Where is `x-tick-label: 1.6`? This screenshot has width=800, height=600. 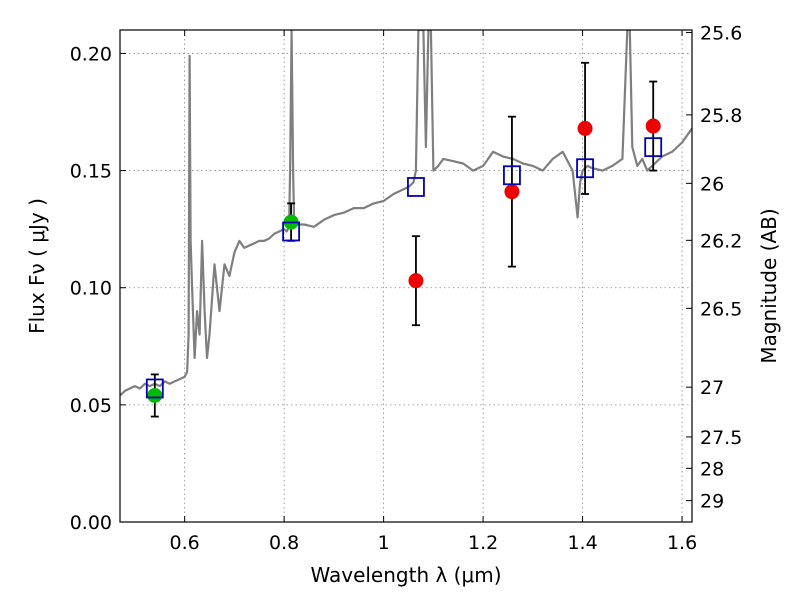 x-tick-label: 1.6 is located at coordinates (682, 543).